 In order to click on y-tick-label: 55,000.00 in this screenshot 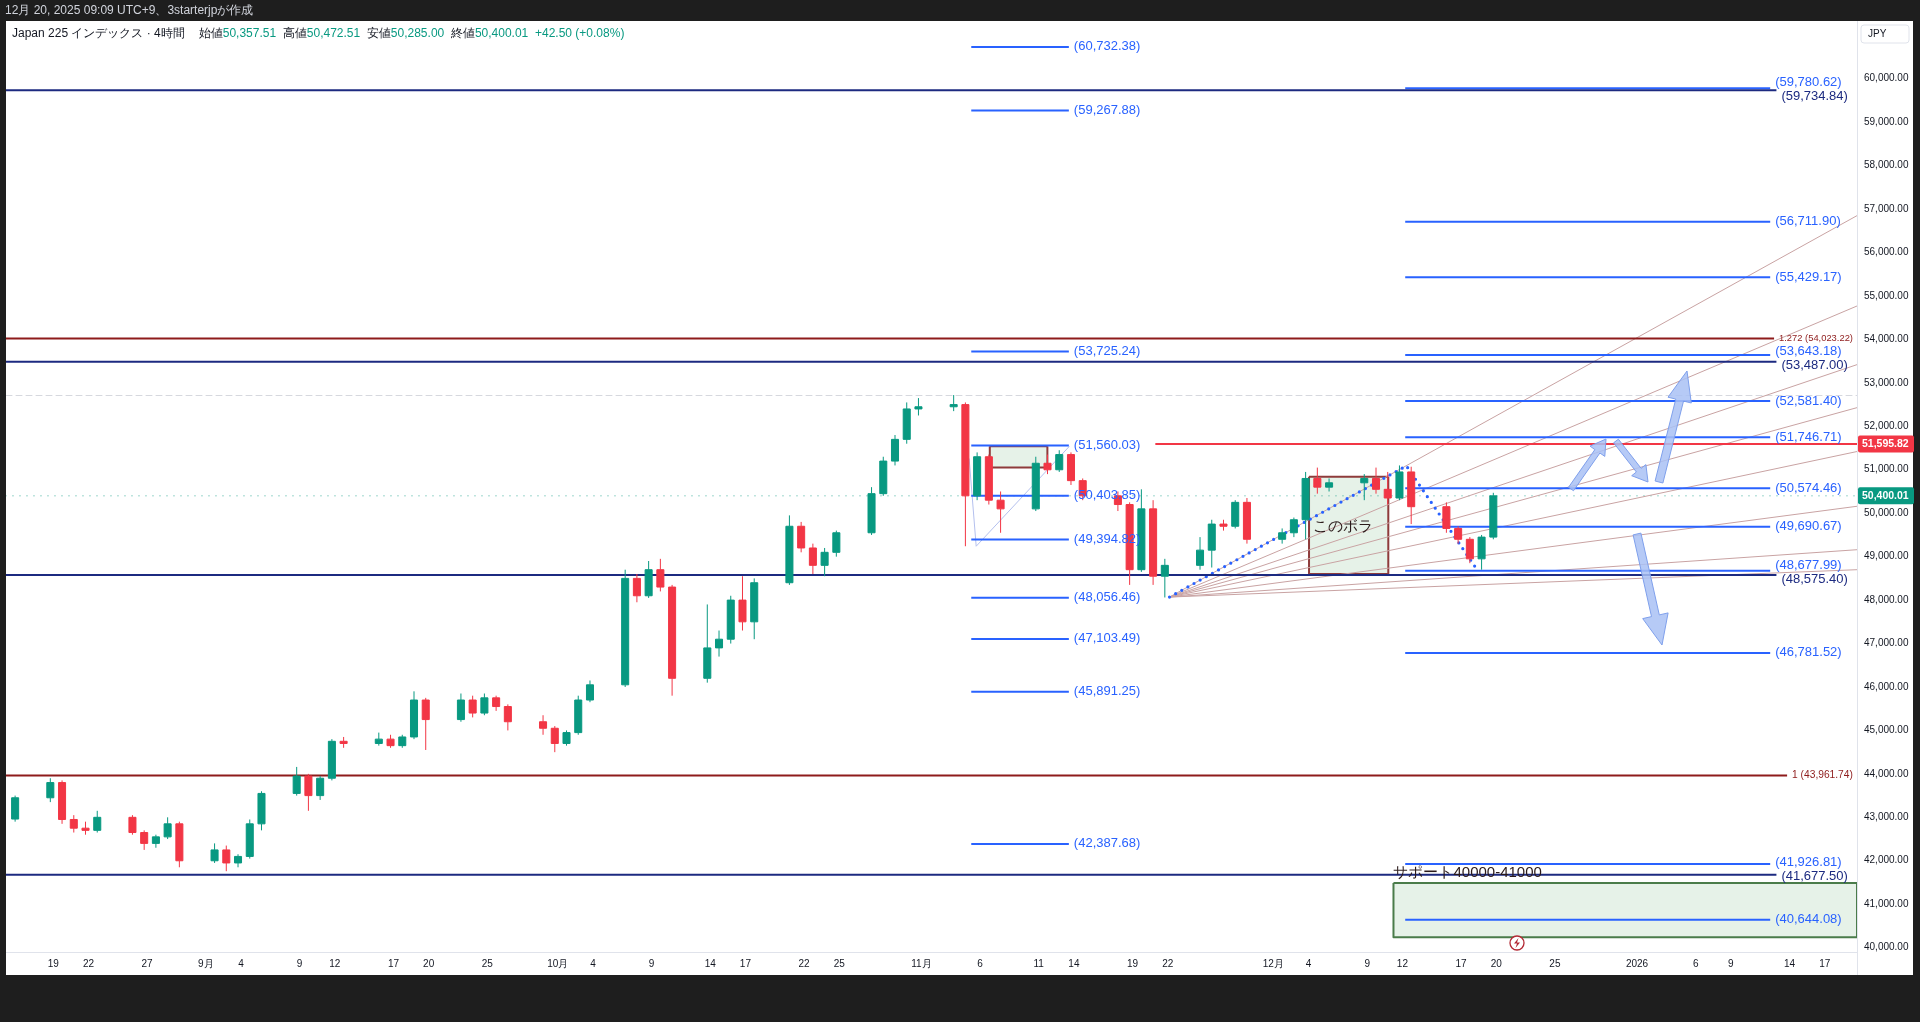, I will do `click(1886, 295)`.